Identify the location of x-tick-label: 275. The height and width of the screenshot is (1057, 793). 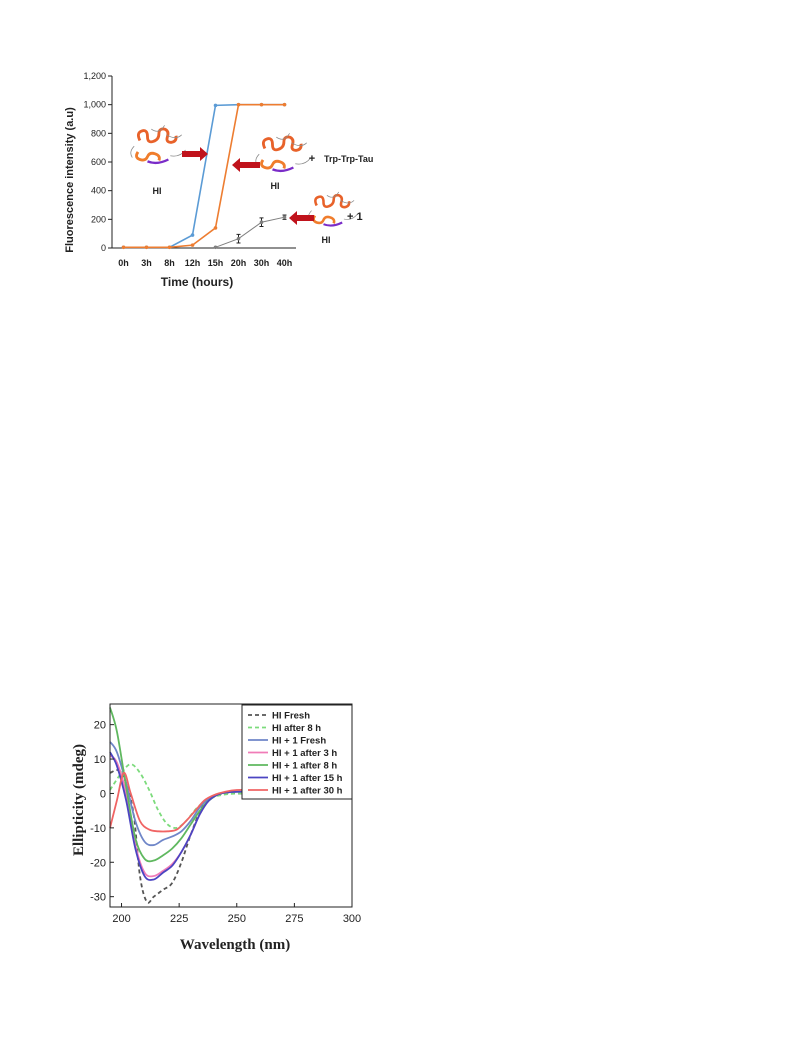
(294, 919).